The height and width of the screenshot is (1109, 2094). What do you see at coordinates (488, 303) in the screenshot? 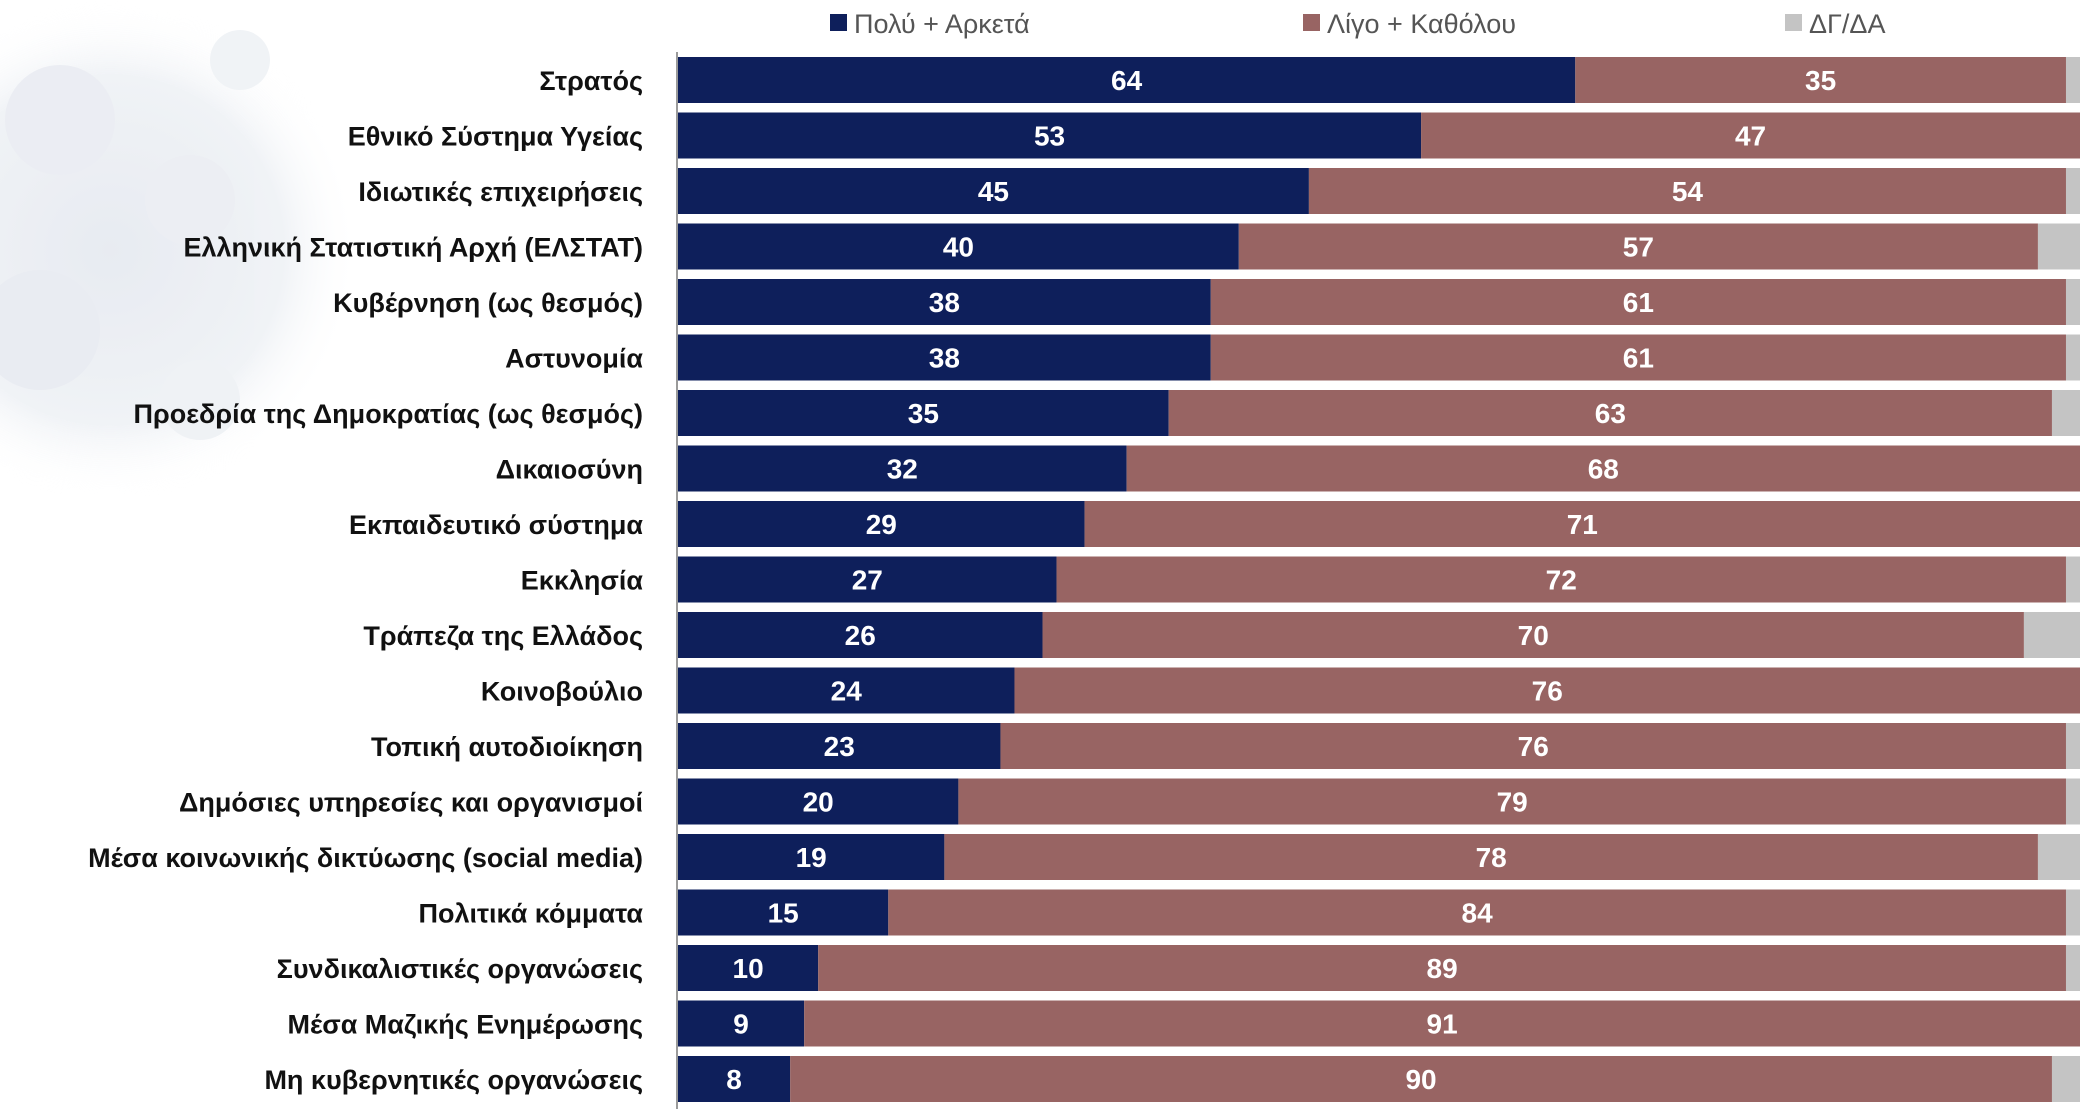
I see `category-label: Κυβέρνηση (ως θεσμός)` at bounding box center [488, 303].